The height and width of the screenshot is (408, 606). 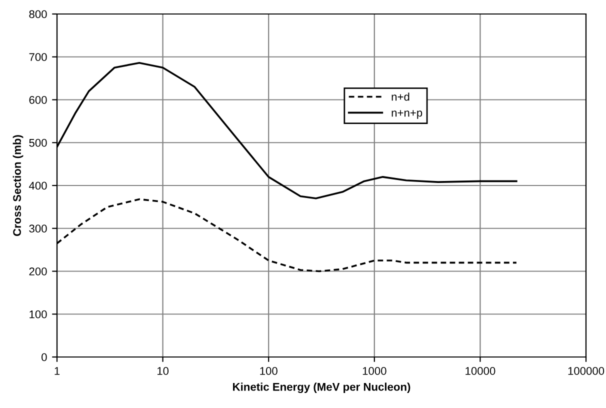 I want to click on x-tick-label: 1000, so click(x=374, y=371).